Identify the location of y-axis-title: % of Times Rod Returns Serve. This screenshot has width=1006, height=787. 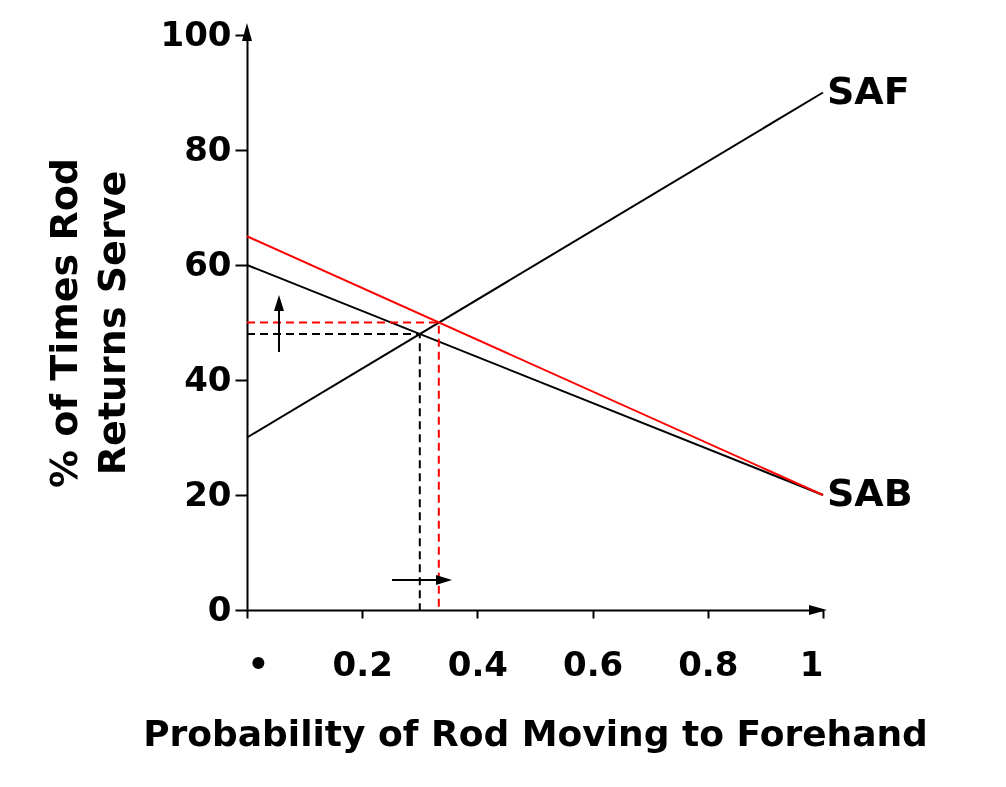
(87, 323).